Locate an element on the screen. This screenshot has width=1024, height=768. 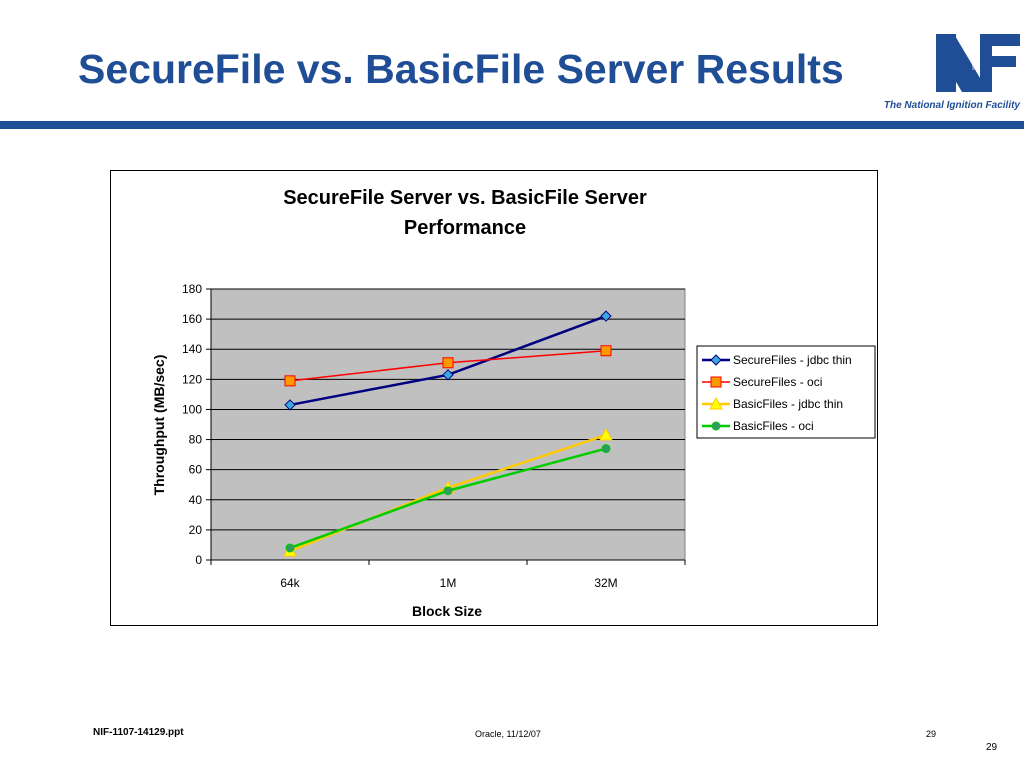
y-tick-label: 40 is located at coordinates (196, 500).